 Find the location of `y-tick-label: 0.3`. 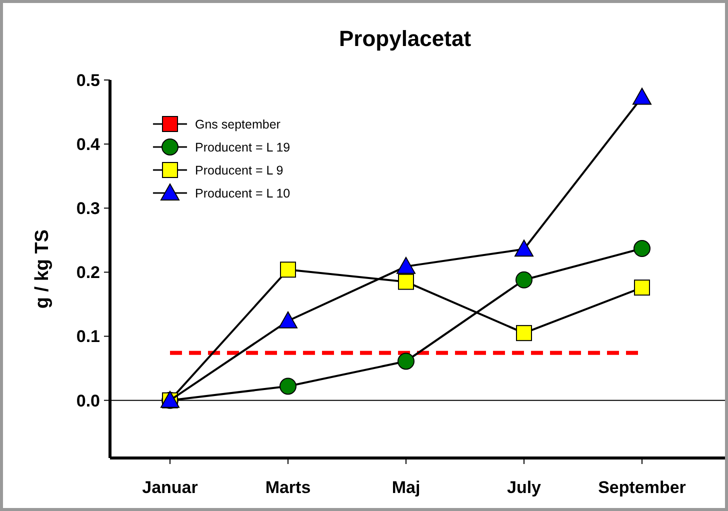

y-tick-label: 0.3 is located at coordinates (88, 208).